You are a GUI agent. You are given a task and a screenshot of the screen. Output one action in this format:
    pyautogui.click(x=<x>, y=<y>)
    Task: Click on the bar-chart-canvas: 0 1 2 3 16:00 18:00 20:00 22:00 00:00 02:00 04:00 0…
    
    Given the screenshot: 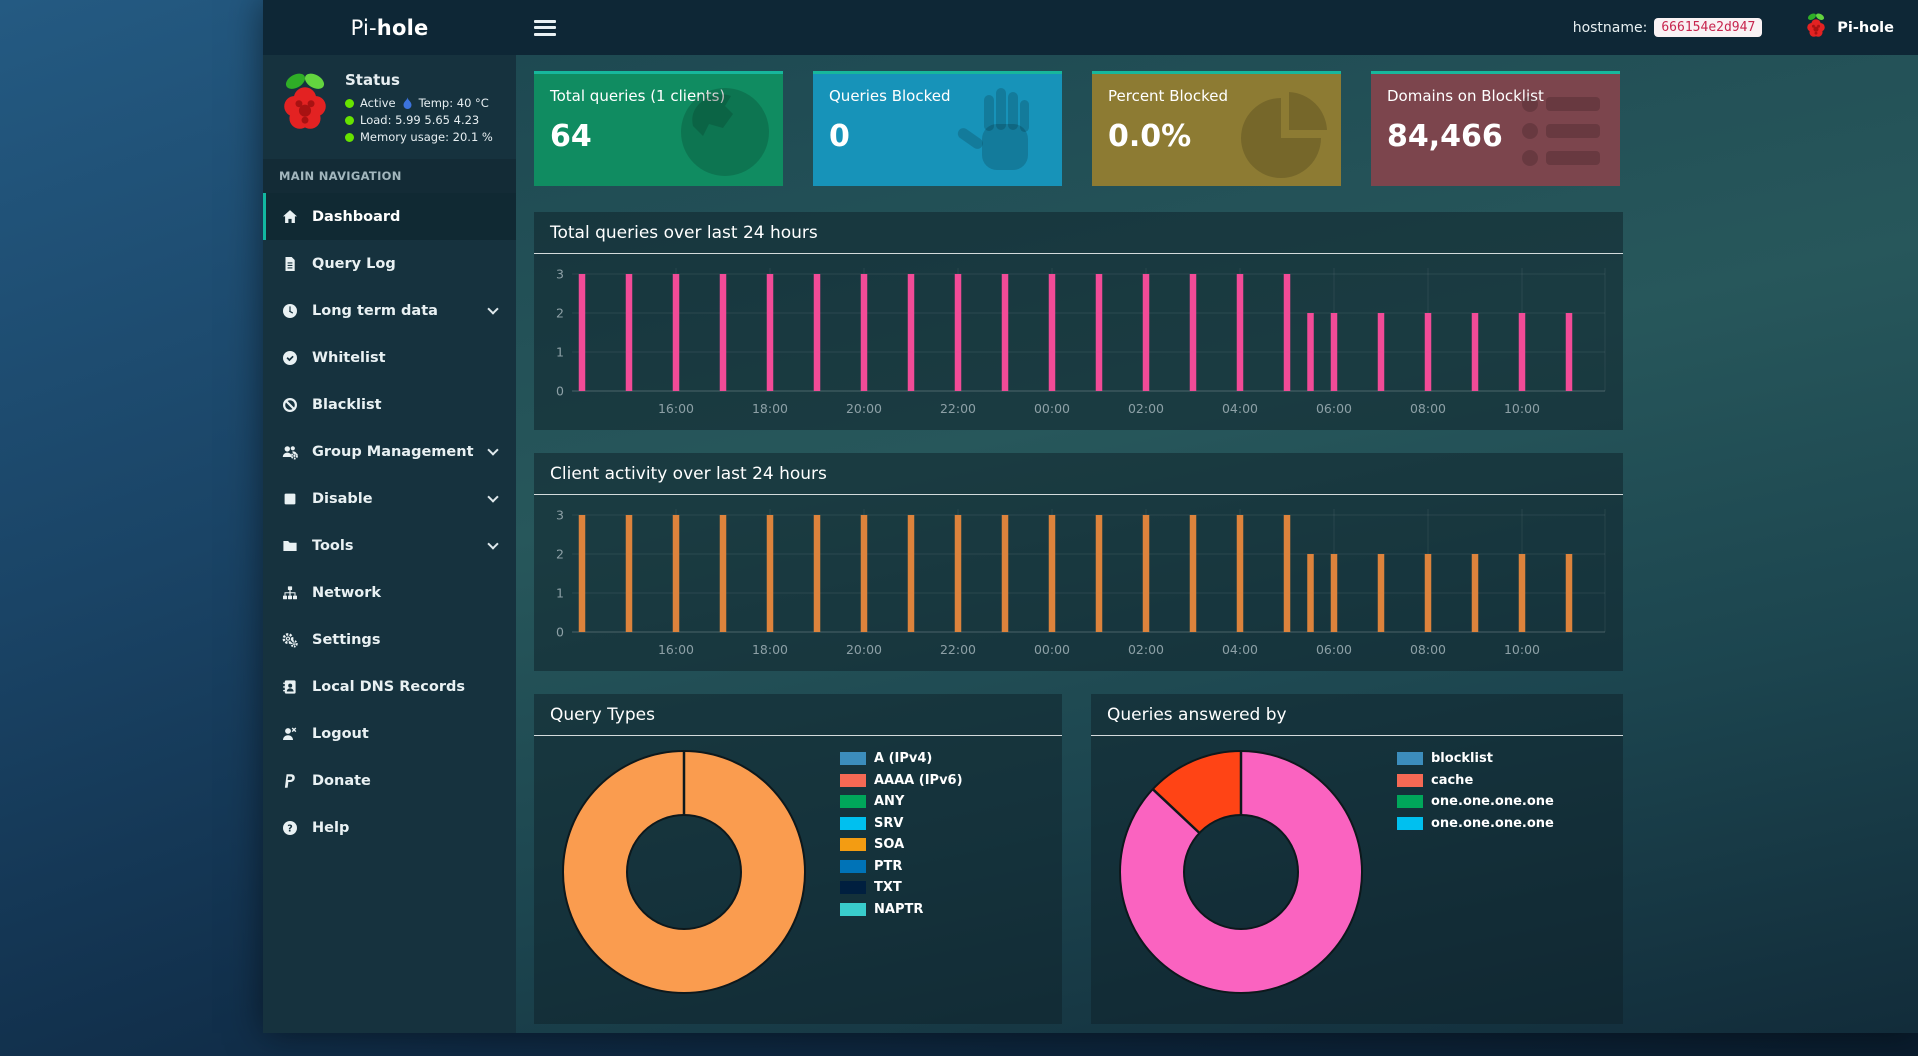 What is the action you would take?
    pyautogui.click(x=1081, y=582)
    